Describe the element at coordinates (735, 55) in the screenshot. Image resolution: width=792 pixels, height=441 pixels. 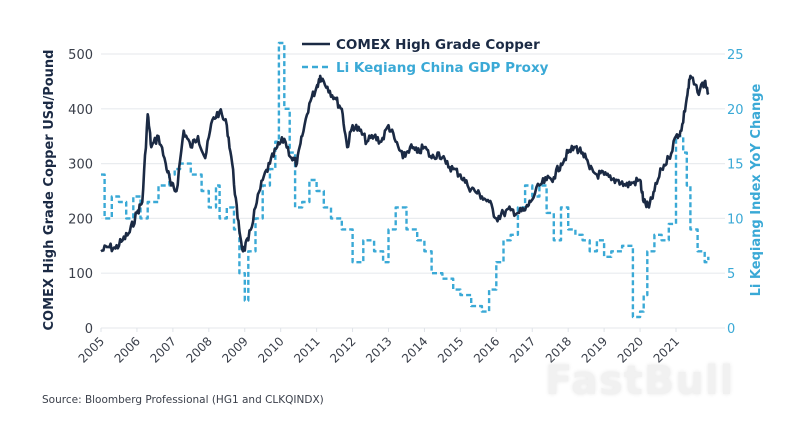
I see `right-tick-label: 25` at that location.